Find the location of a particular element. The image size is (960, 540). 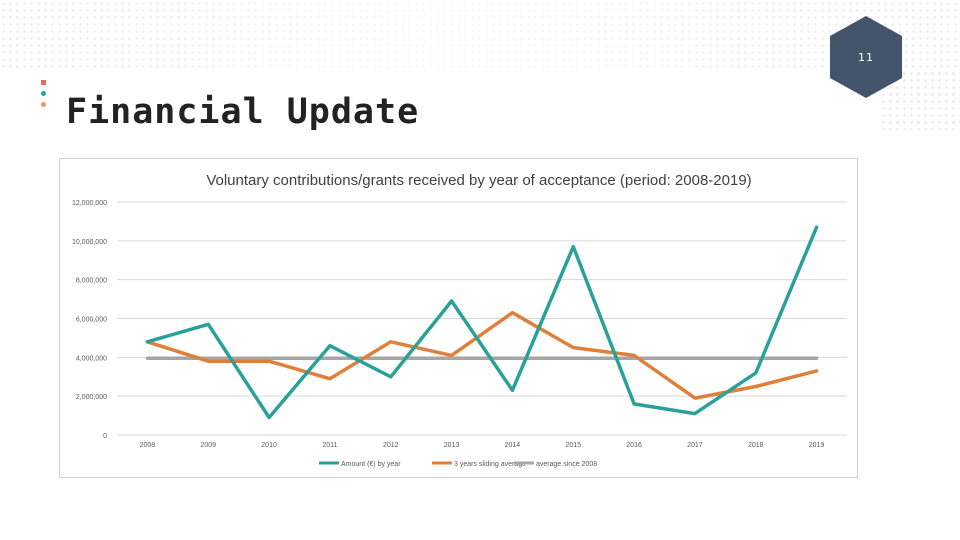

y-tick-label: 12,000,000 is located at coordinates (89, 203).